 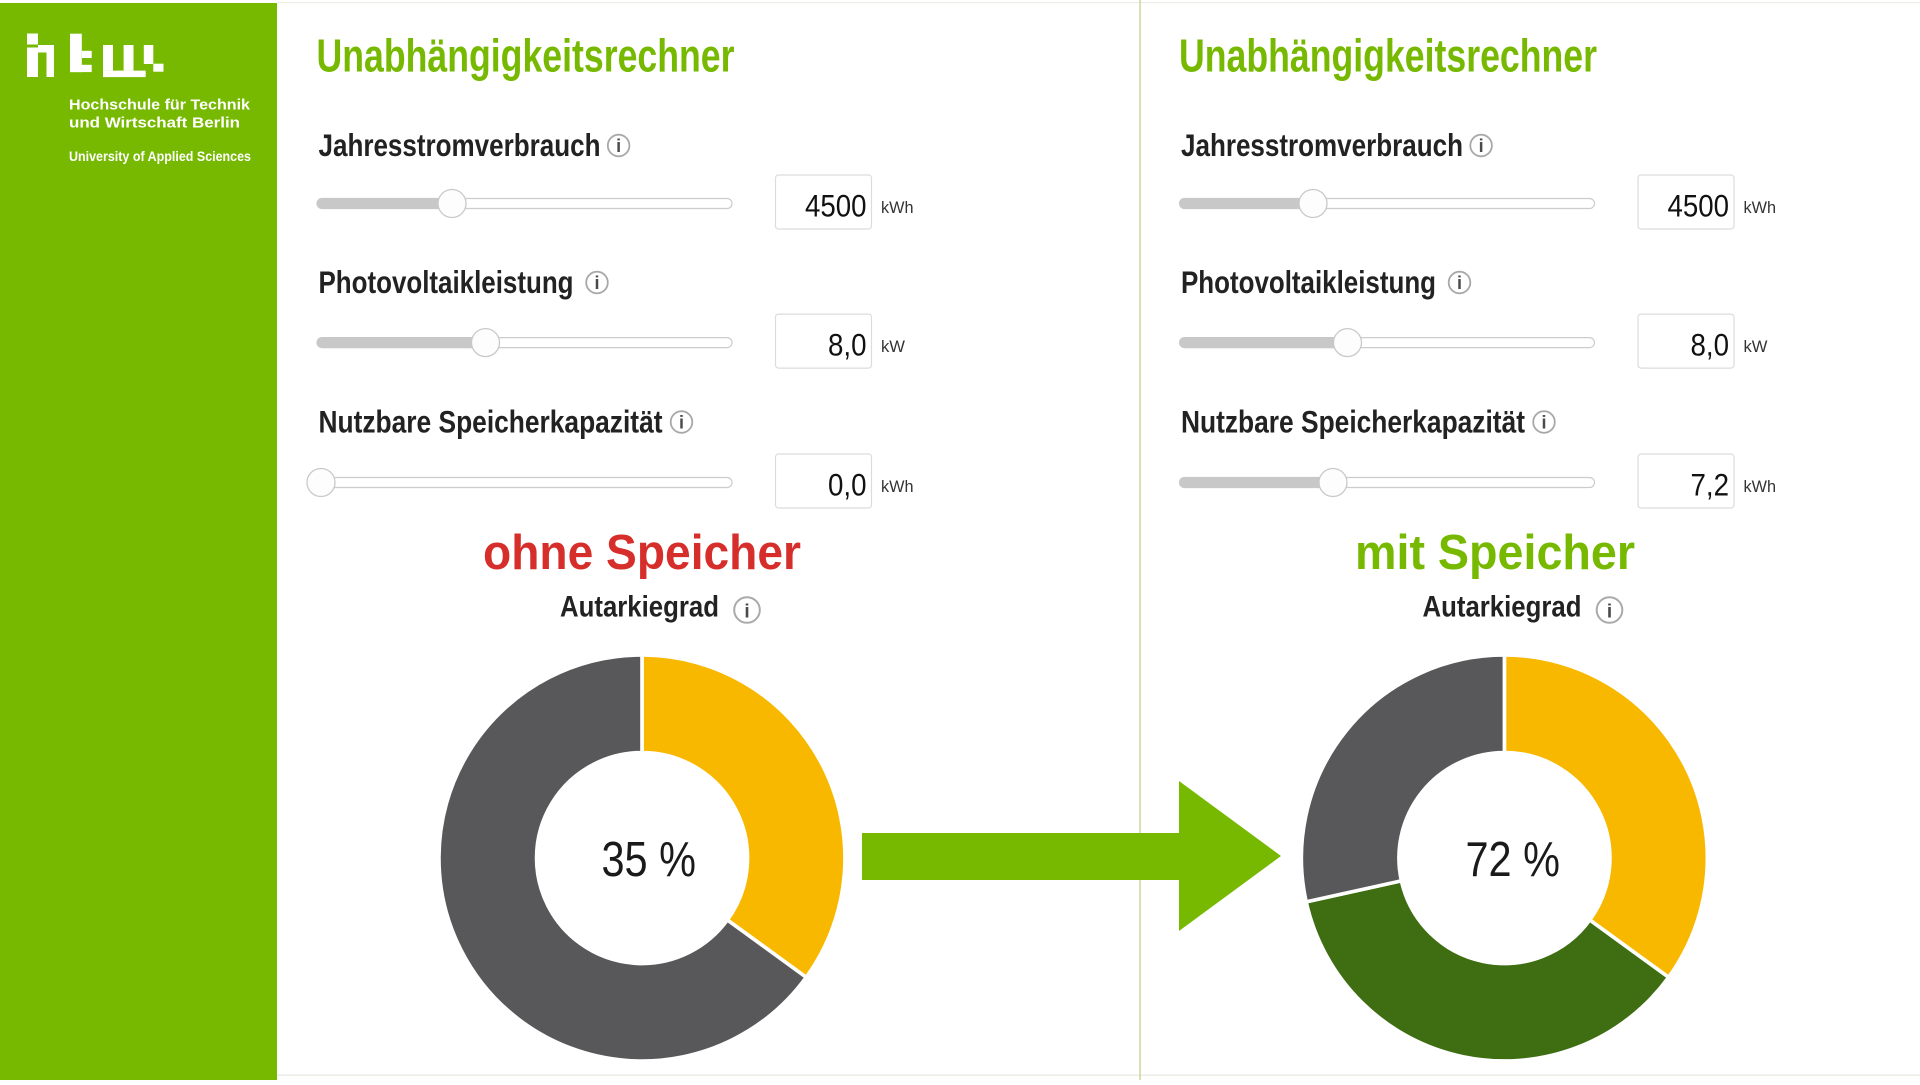 What do you see at coordinates (154, 123) in the screenshot?
I see `svg-text: und Wirtschaft Berlin` at bounding box center [154, 123].